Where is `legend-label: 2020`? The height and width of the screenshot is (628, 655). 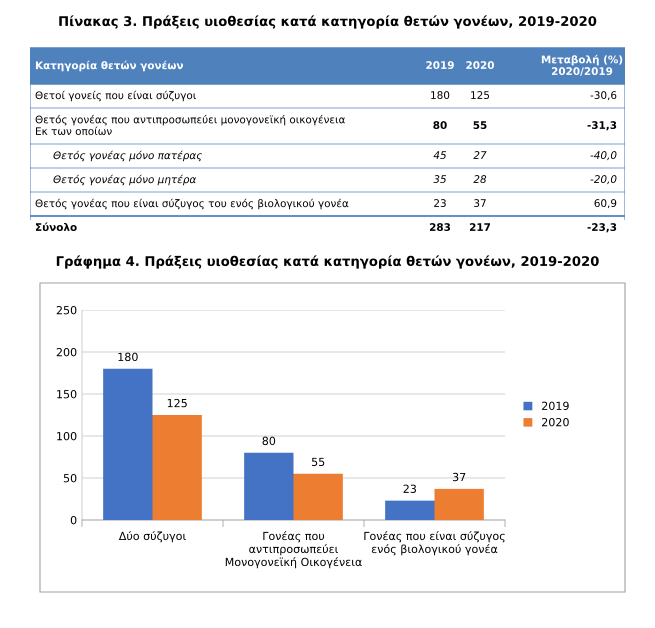
legend-label: 2020 is located at coordinates (555, 422).